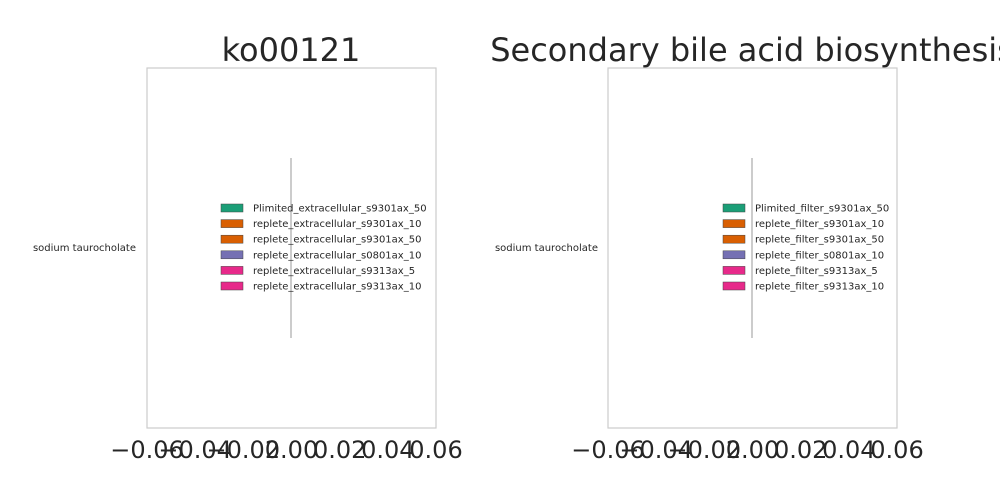 The width and height of the screenshot is (1000, 500). I want to click on legend-label: replete_filter_s9313ax_5, so click(816, 271).